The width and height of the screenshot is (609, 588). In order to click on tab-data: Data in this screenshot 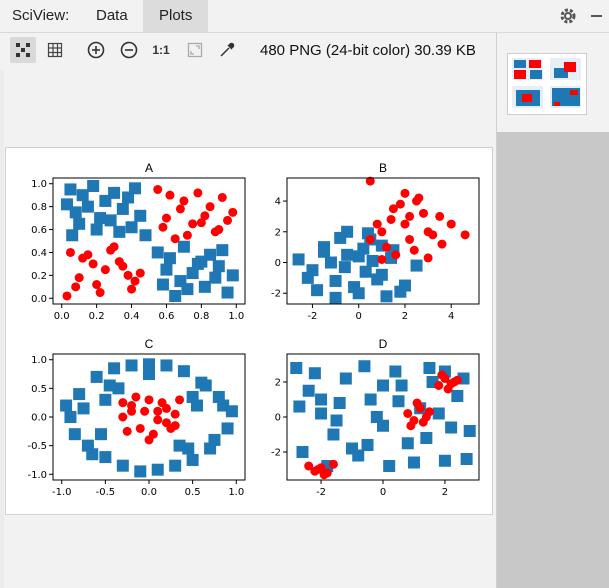, I will do `click(112, 15)`.